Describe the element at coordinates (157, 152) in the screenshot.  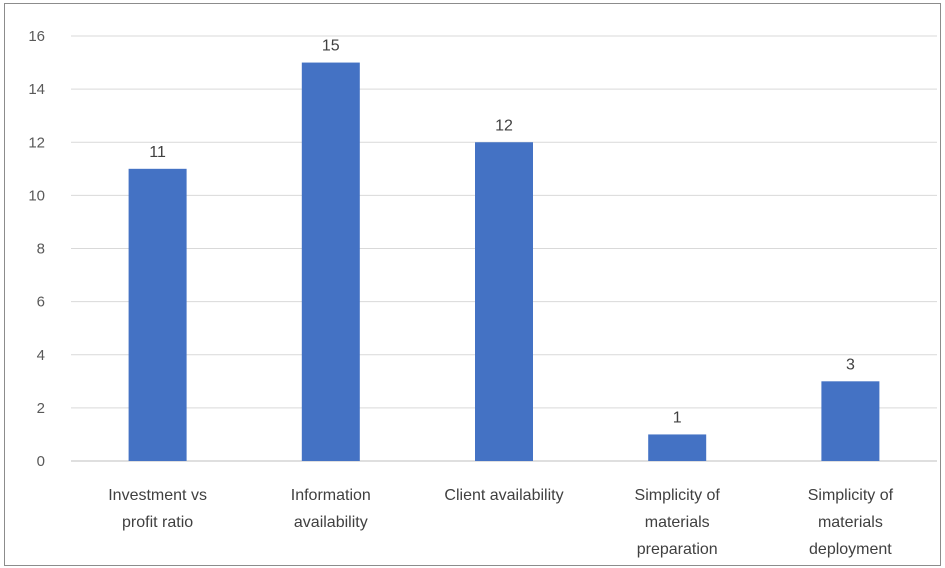
I see `data-label: 11` at that location.